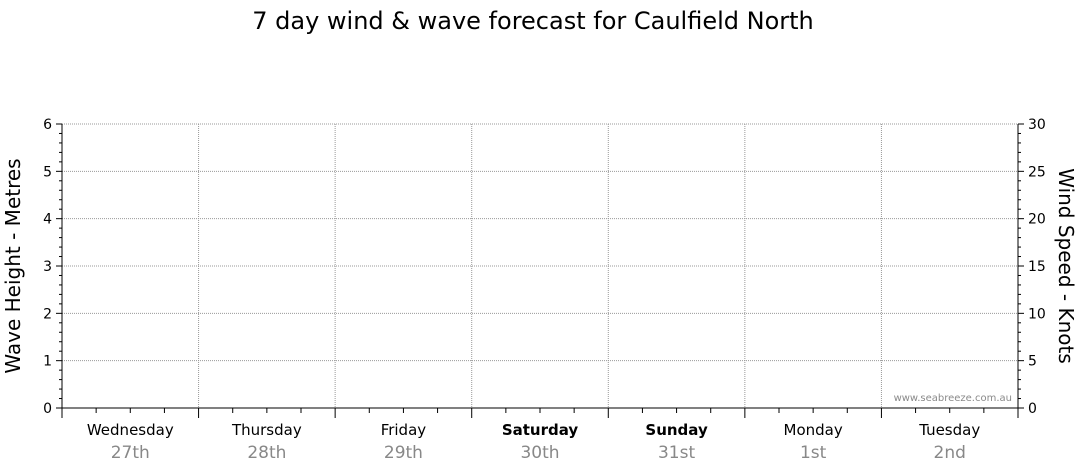 The height and width of the screenshot is (475, 1080). I want to click on day-label: Saturday, so click(540, 430).